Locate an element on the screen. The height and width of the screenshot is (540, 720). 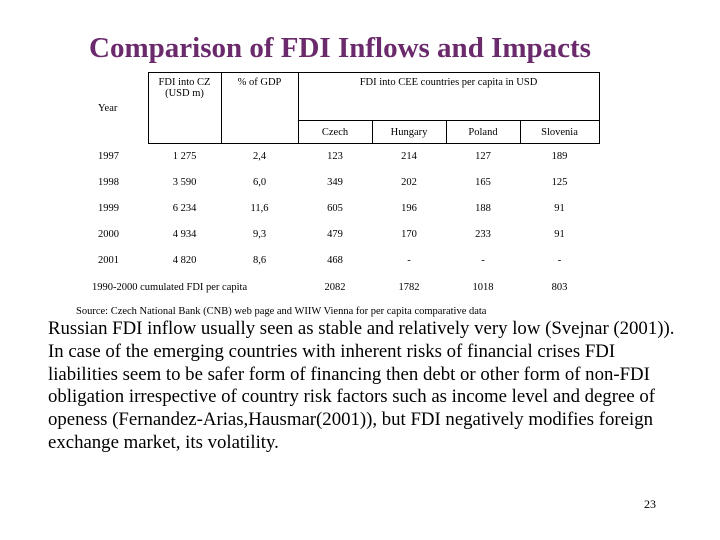
cell-slovenia: 125 is located at coordinates (559, 182).